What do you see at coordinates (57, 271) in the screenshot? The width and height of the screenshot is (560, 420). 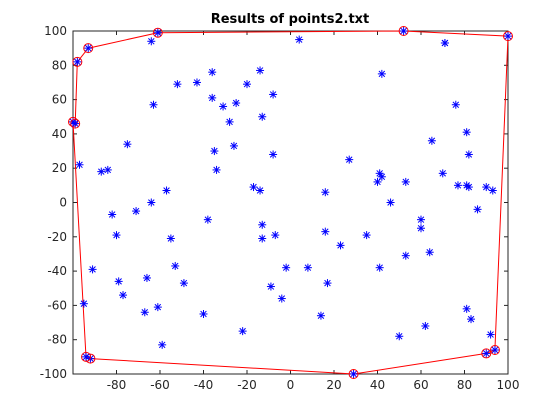 I see `y-tick-label: -40` at bounding box center [57, 271].